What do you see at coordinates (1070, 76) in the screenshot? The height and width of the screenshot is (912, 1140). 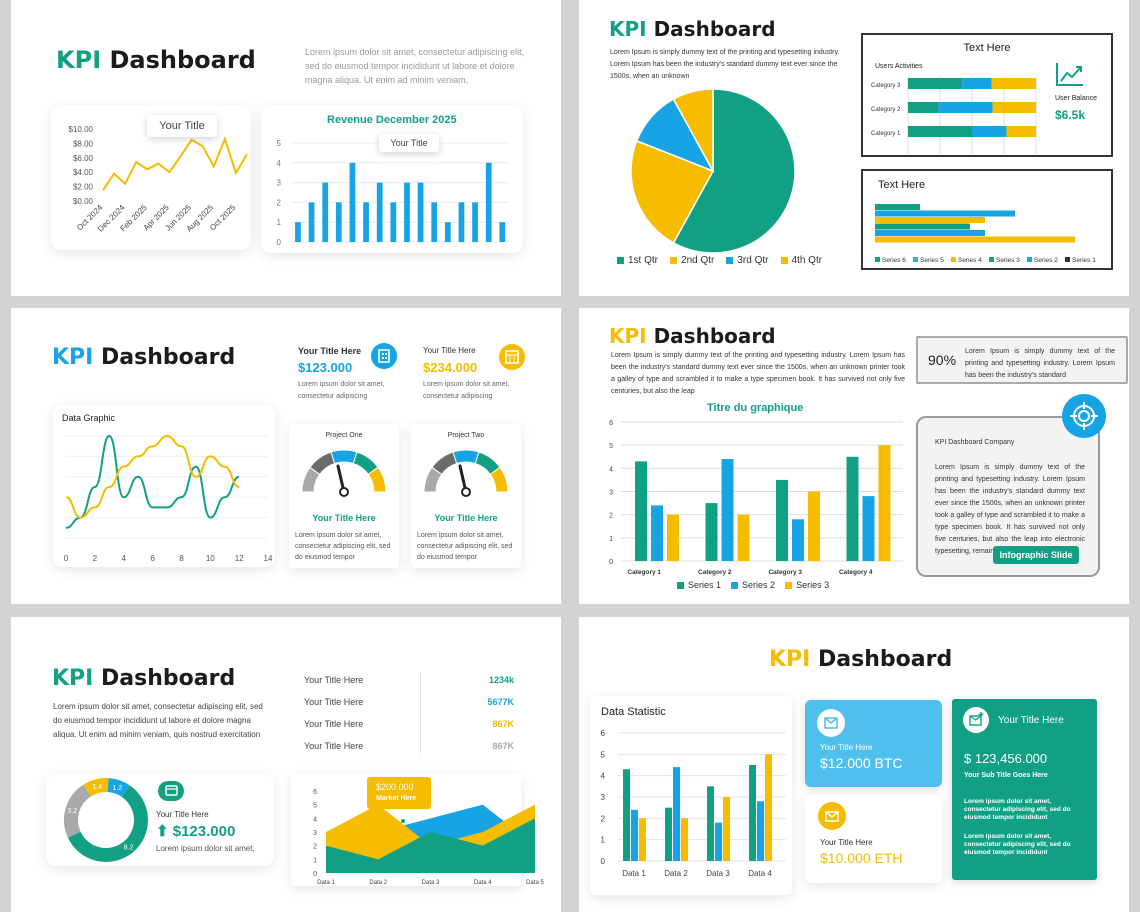 I see `trend-up-icon` at bounding box center [1070, 76].